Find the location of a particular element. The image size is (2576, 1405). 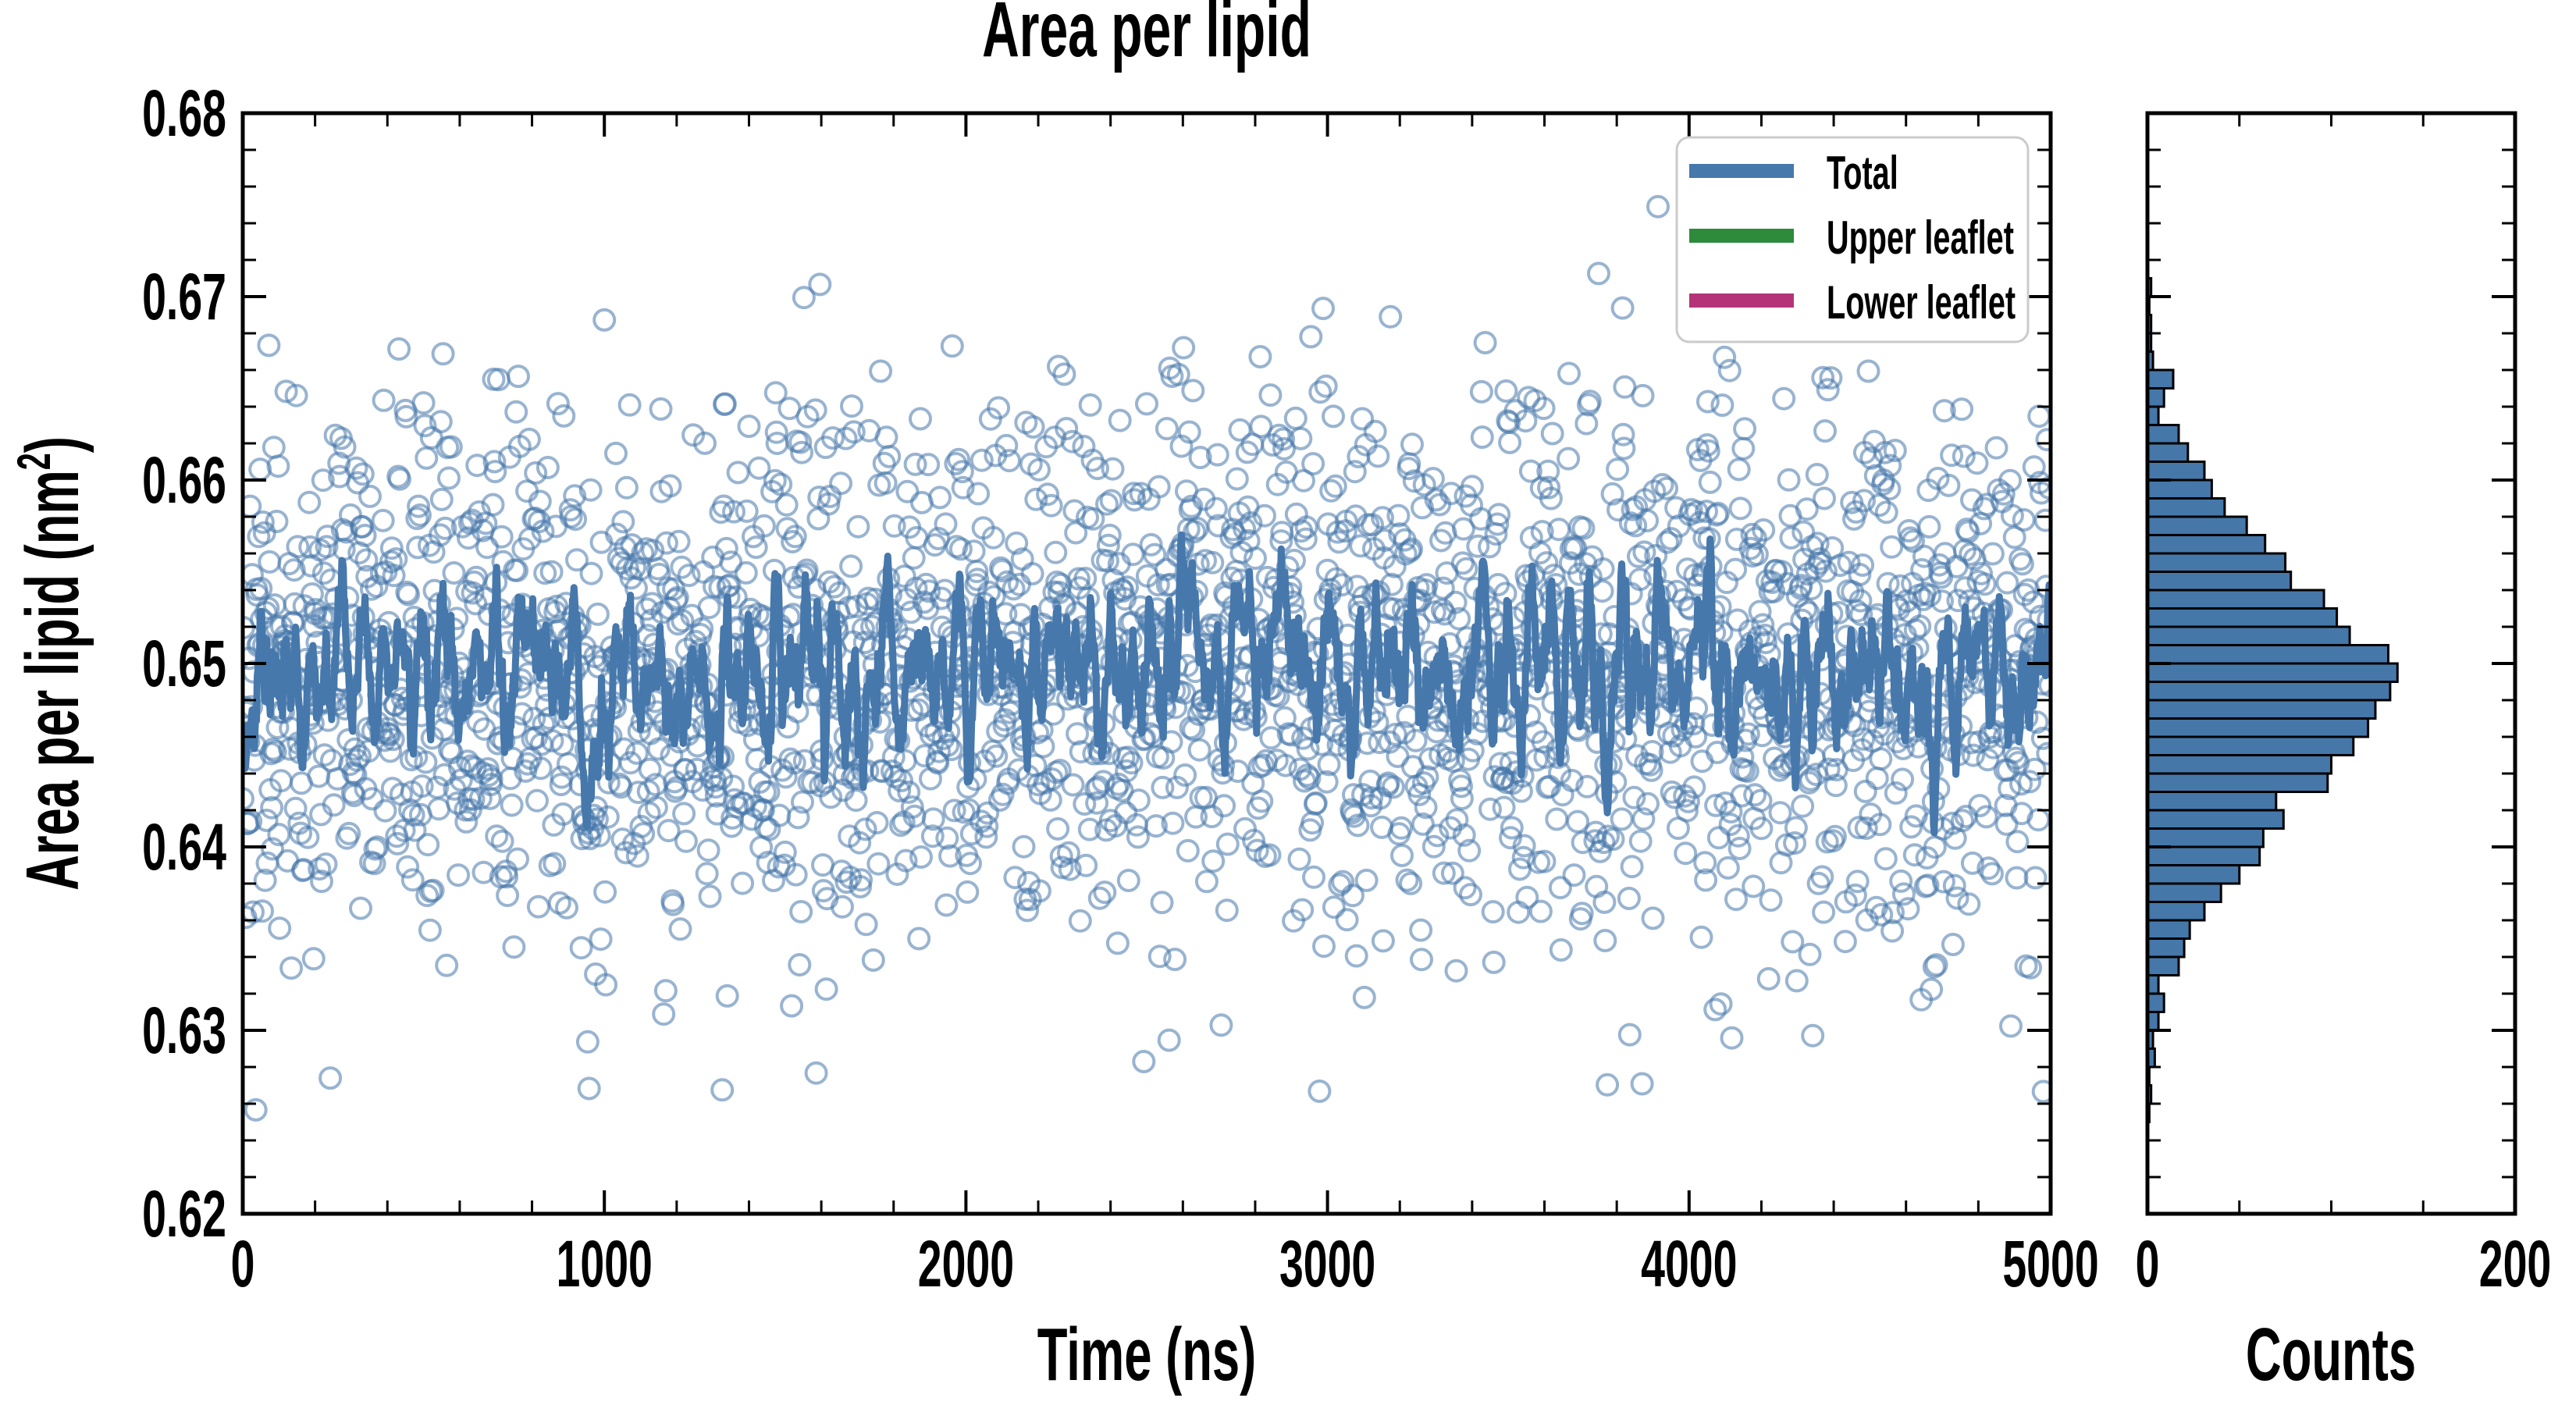

legend-label-upper-leaflet: Upper leaflet is located at coordinates (1920, 238).